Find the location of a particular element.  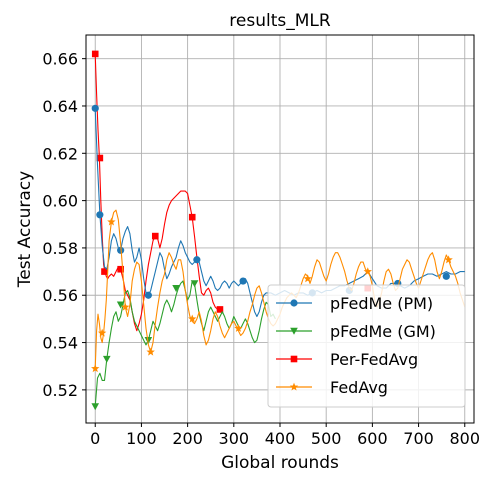

x-axis-label: Global rounds is located at coordinates (280, 463).